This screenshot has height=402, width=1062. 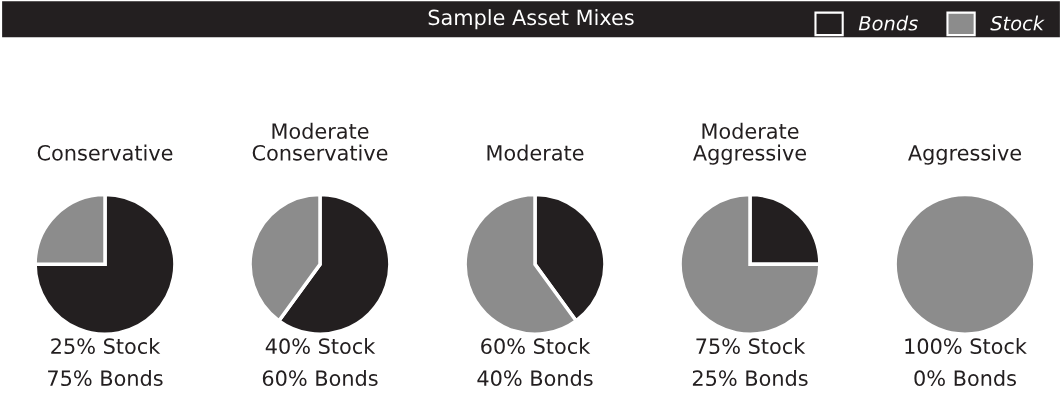 What do you see at coordinates (751, 346) in the screenshot?
I see `text: 75% Stock` at bounding box center [751, 346].